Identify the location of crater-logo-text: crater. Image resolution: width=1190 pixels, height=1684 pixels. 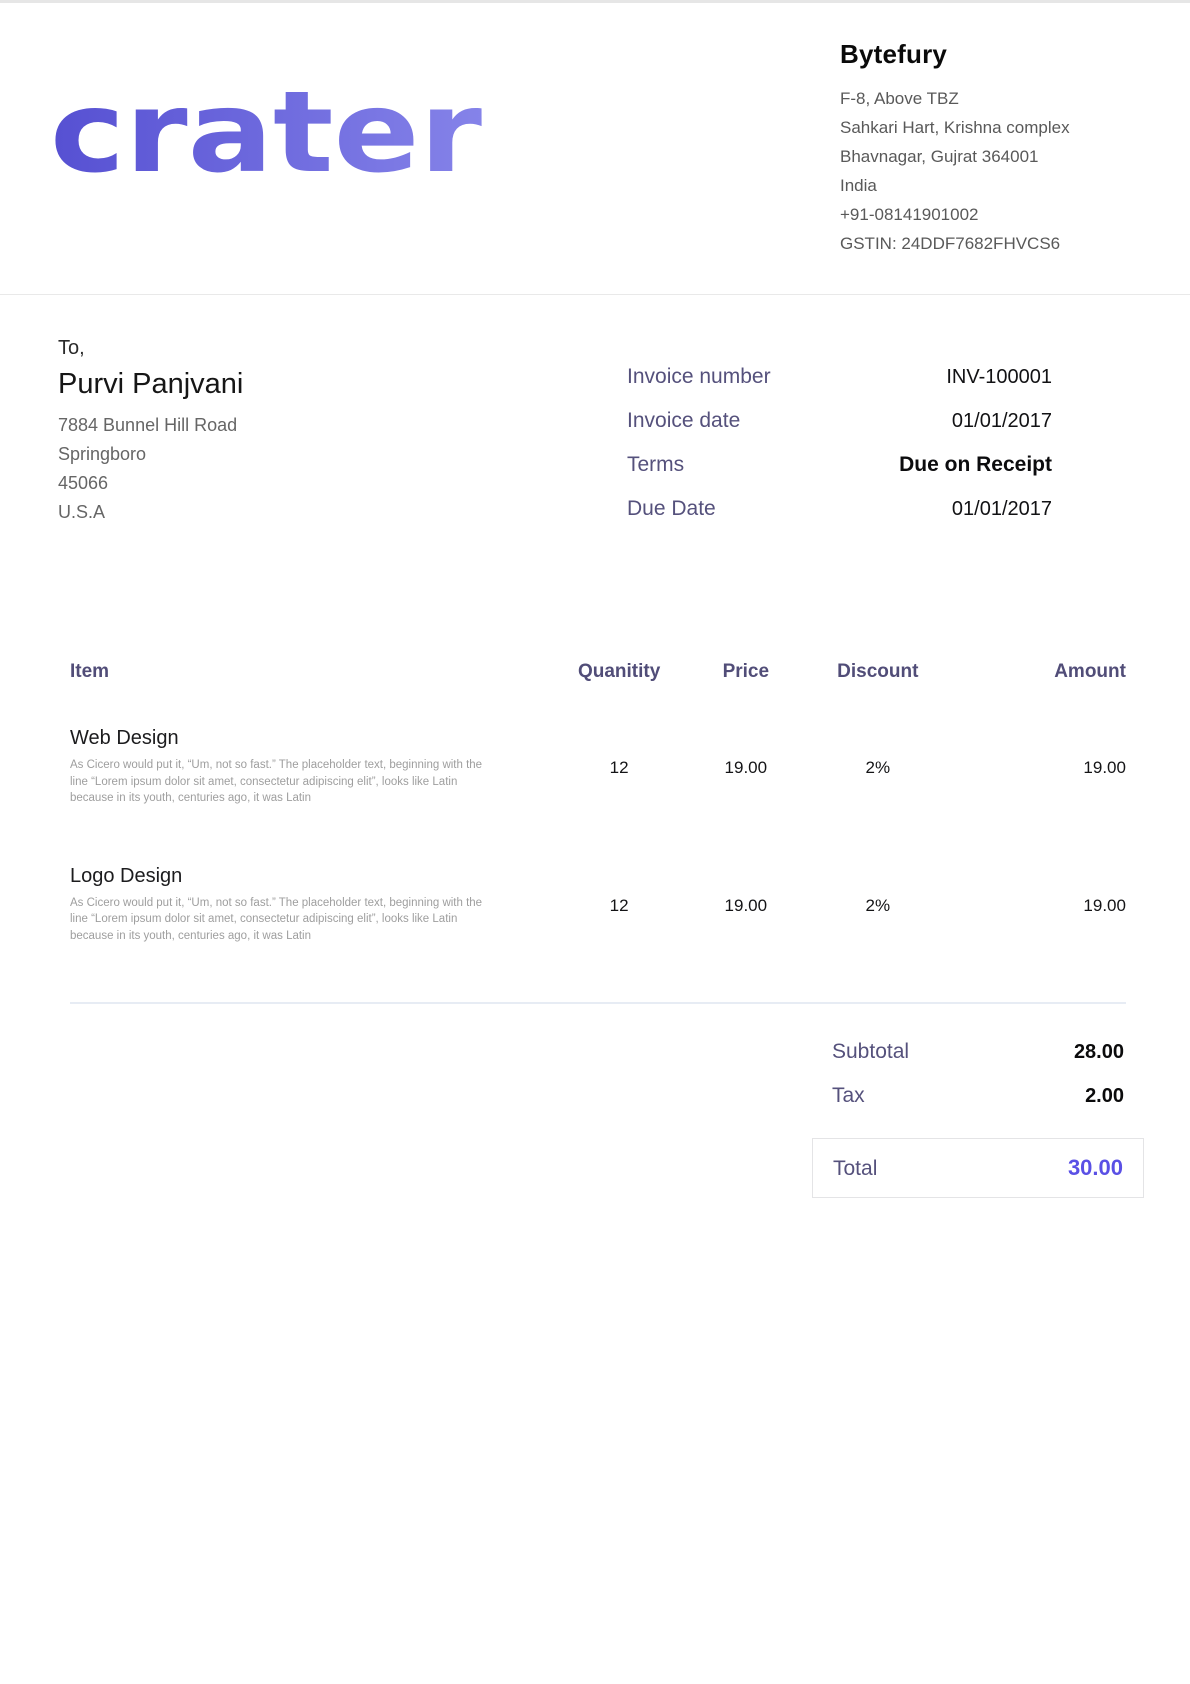
(266, 132).